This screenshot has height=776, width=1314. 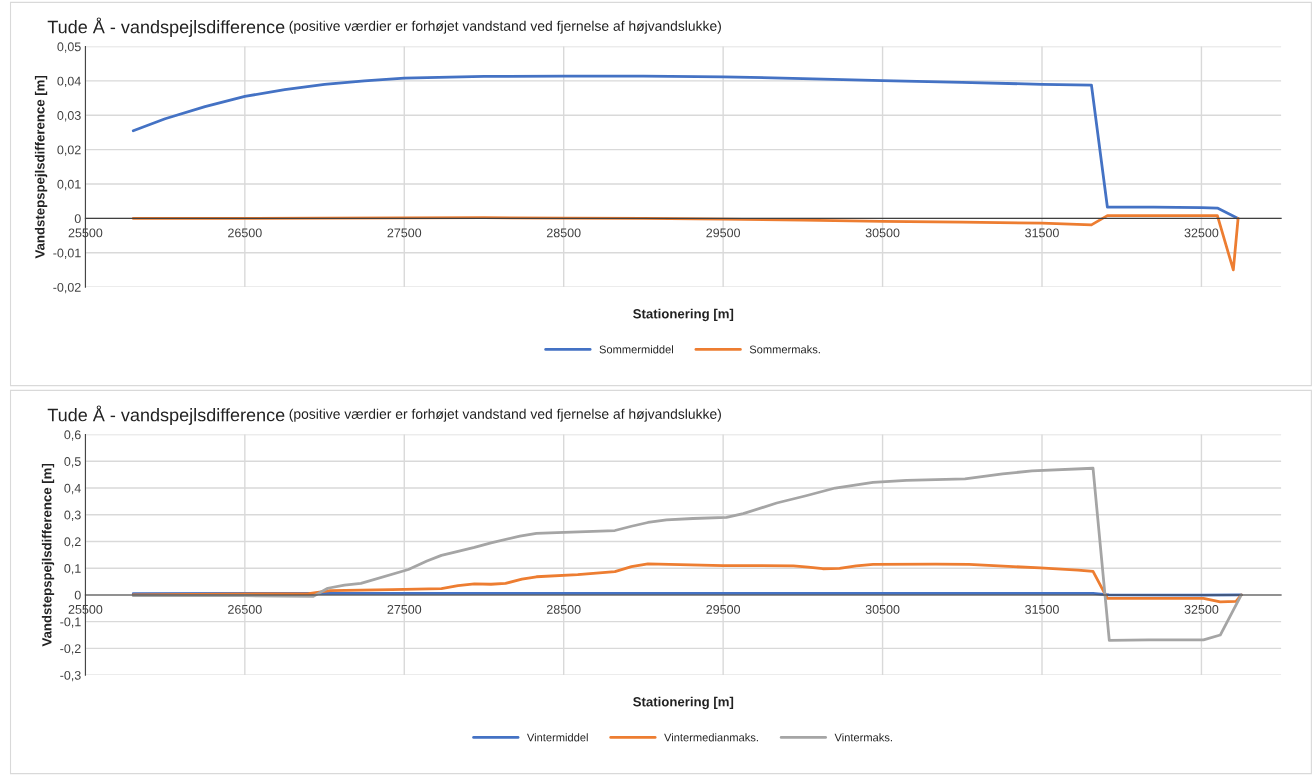 What do you see at coordinates (72, 489) in the screenshot?
I see `y-tick-label: 0,4` at bounding box center [72, 489].